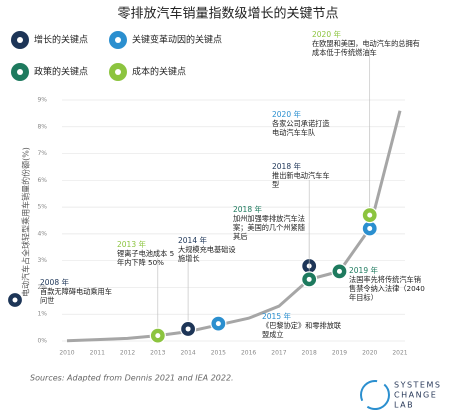 This screenshot has width=455, height=415. I want to click on y-tick-label: 7%, so click(42, 153).